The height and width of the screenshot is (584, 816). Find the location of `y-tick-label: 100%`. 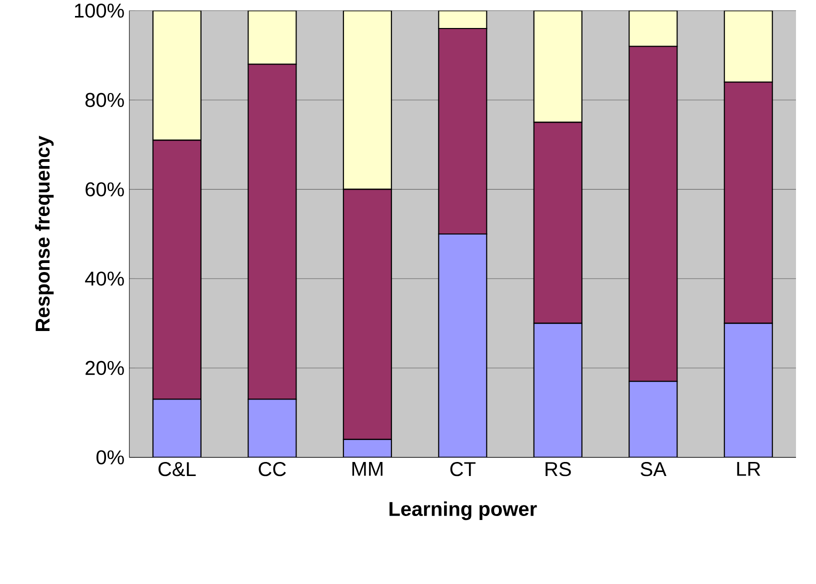

y-tick-label: 100% is located at coordinates (99, 11).